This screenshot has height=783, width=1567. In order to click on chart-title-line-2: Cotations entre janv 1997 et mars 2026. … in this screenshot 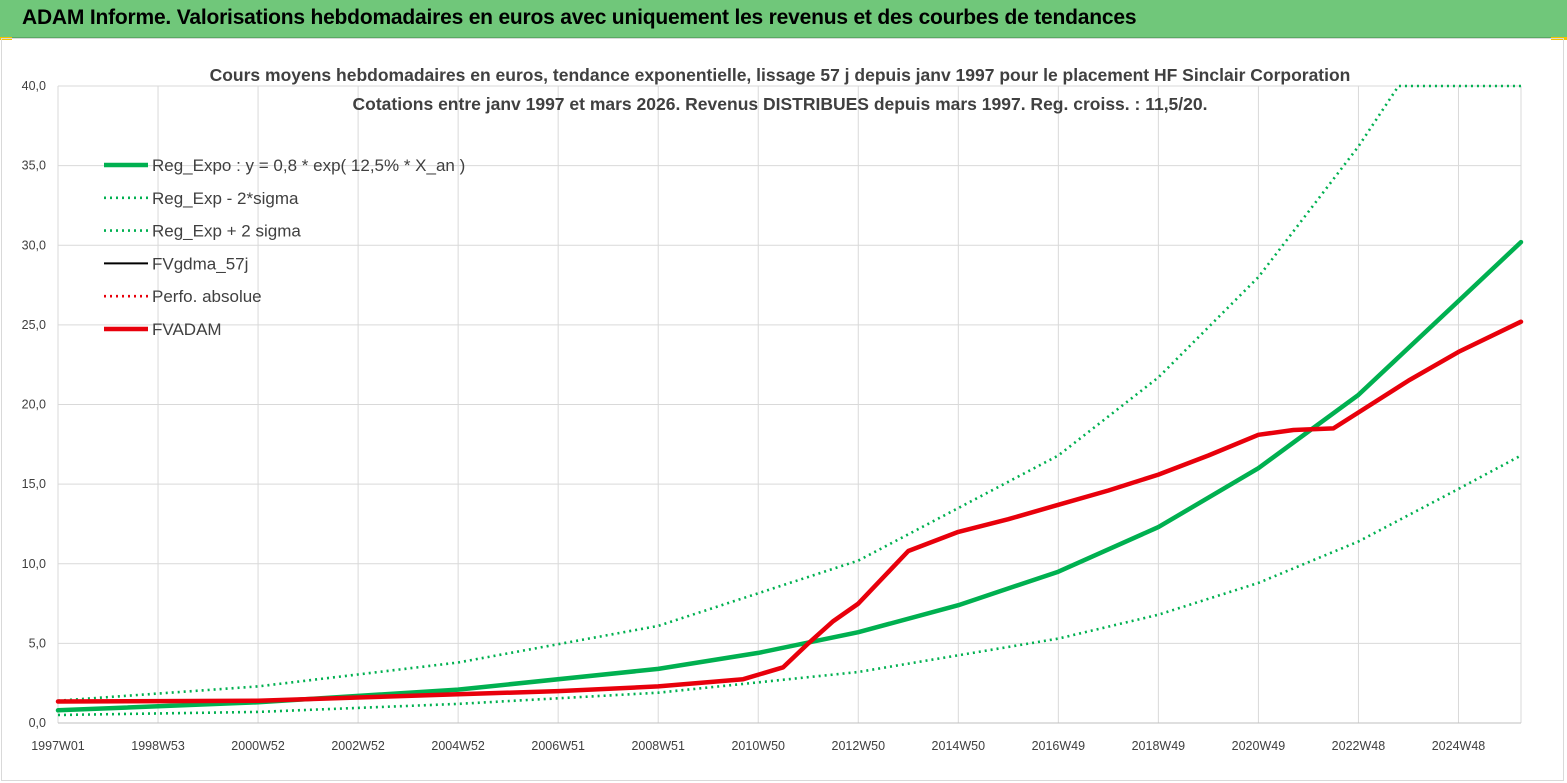, I will do `click(780, 104)`.